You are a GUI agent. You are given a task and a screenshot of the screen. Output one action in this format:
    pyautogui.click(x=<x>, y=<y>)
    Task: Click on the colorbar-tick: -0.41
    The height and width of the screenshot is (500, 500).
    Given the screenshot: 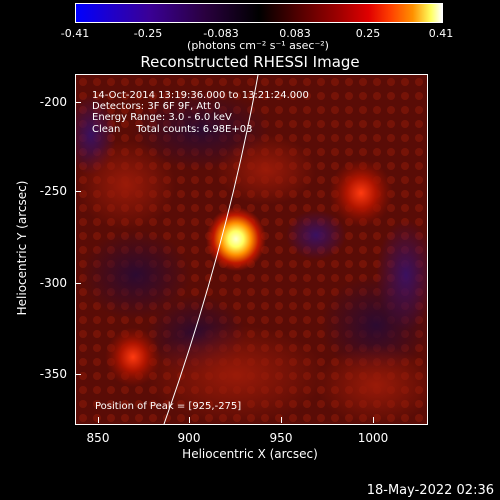 What is the action you would take?
    pyautogui.click(x=75, y=33)
    